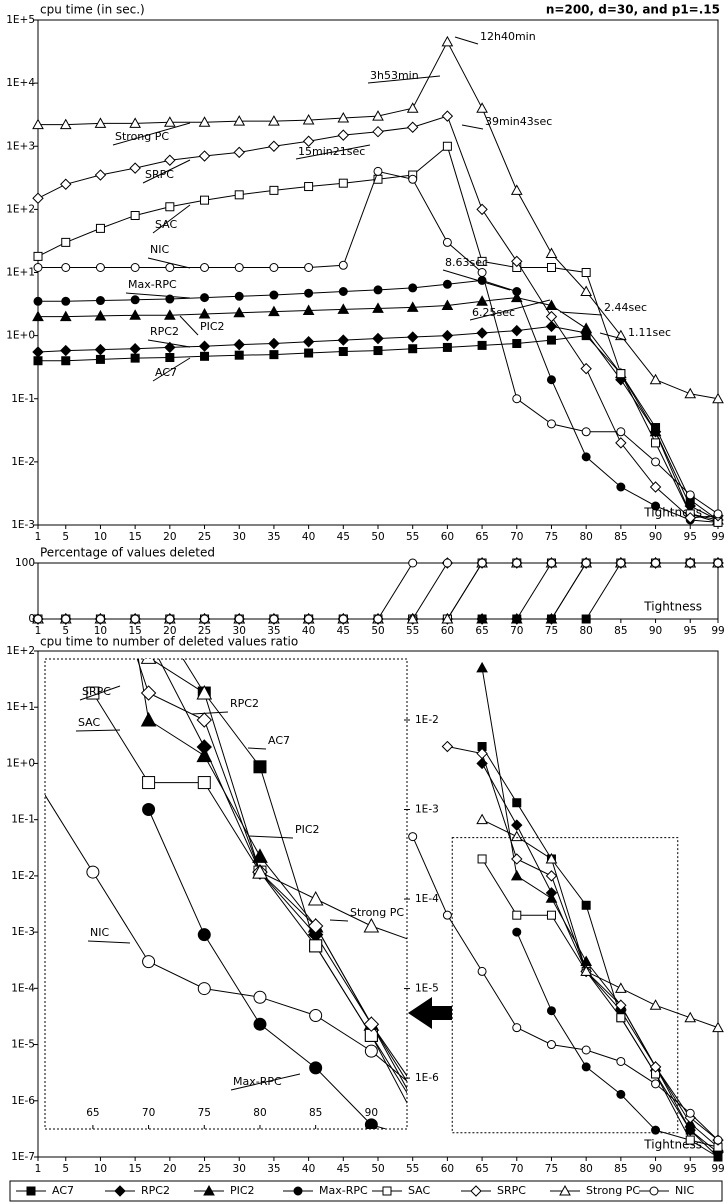 The width and height of the screenshot is (728, 1204). I want to click on series-callout: RPC2, so click(244, 703).